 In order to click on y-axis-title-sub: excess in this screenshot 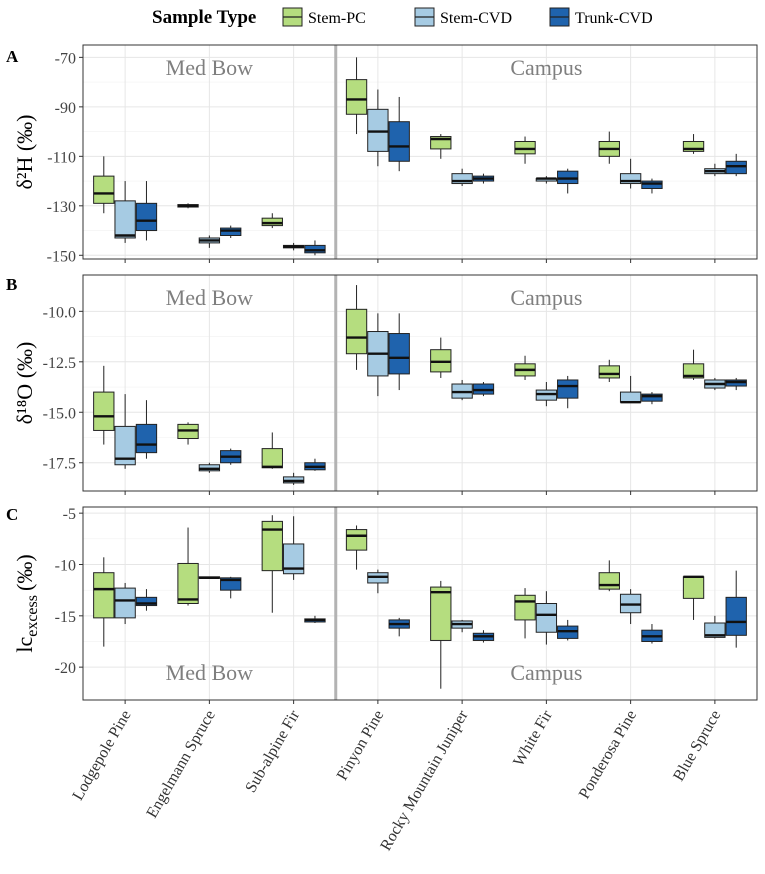, I will do `click(32, 616)`.